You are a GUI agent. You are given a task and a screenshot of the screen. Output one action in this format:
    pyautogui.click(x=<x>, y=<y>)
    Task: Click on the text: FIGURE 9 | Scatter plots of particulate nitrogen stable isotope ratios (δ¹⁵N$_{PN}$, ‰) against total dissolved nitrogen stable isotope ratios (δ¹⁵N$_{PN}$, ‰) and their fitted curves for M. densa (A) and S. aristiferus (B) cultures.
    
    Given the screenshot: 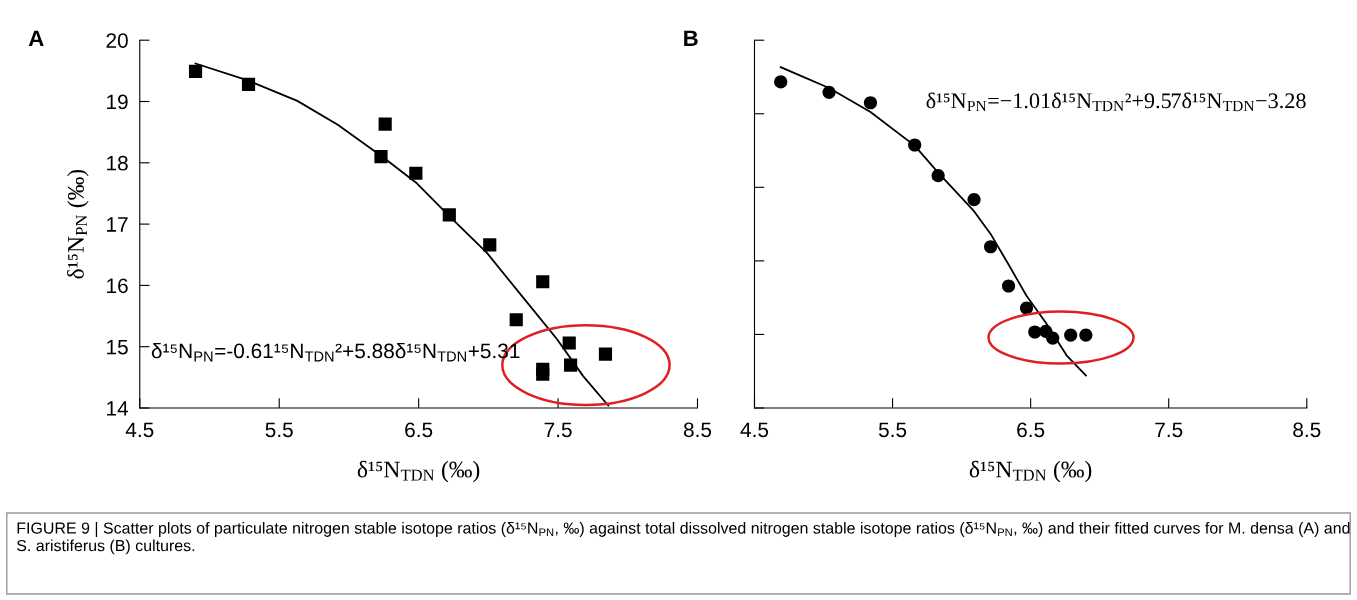 What is the action you would take?
    pyautogui.click(x=683, y=538)
    